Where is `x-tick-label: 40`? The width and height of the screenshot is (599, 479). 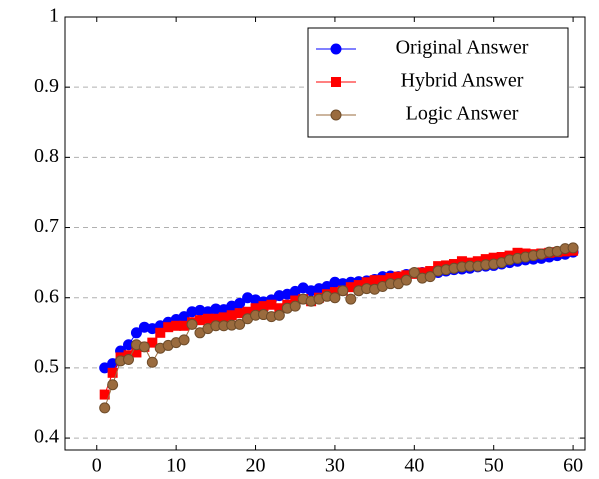 x-tick-label: 40 is located at coordinates (414, 466).